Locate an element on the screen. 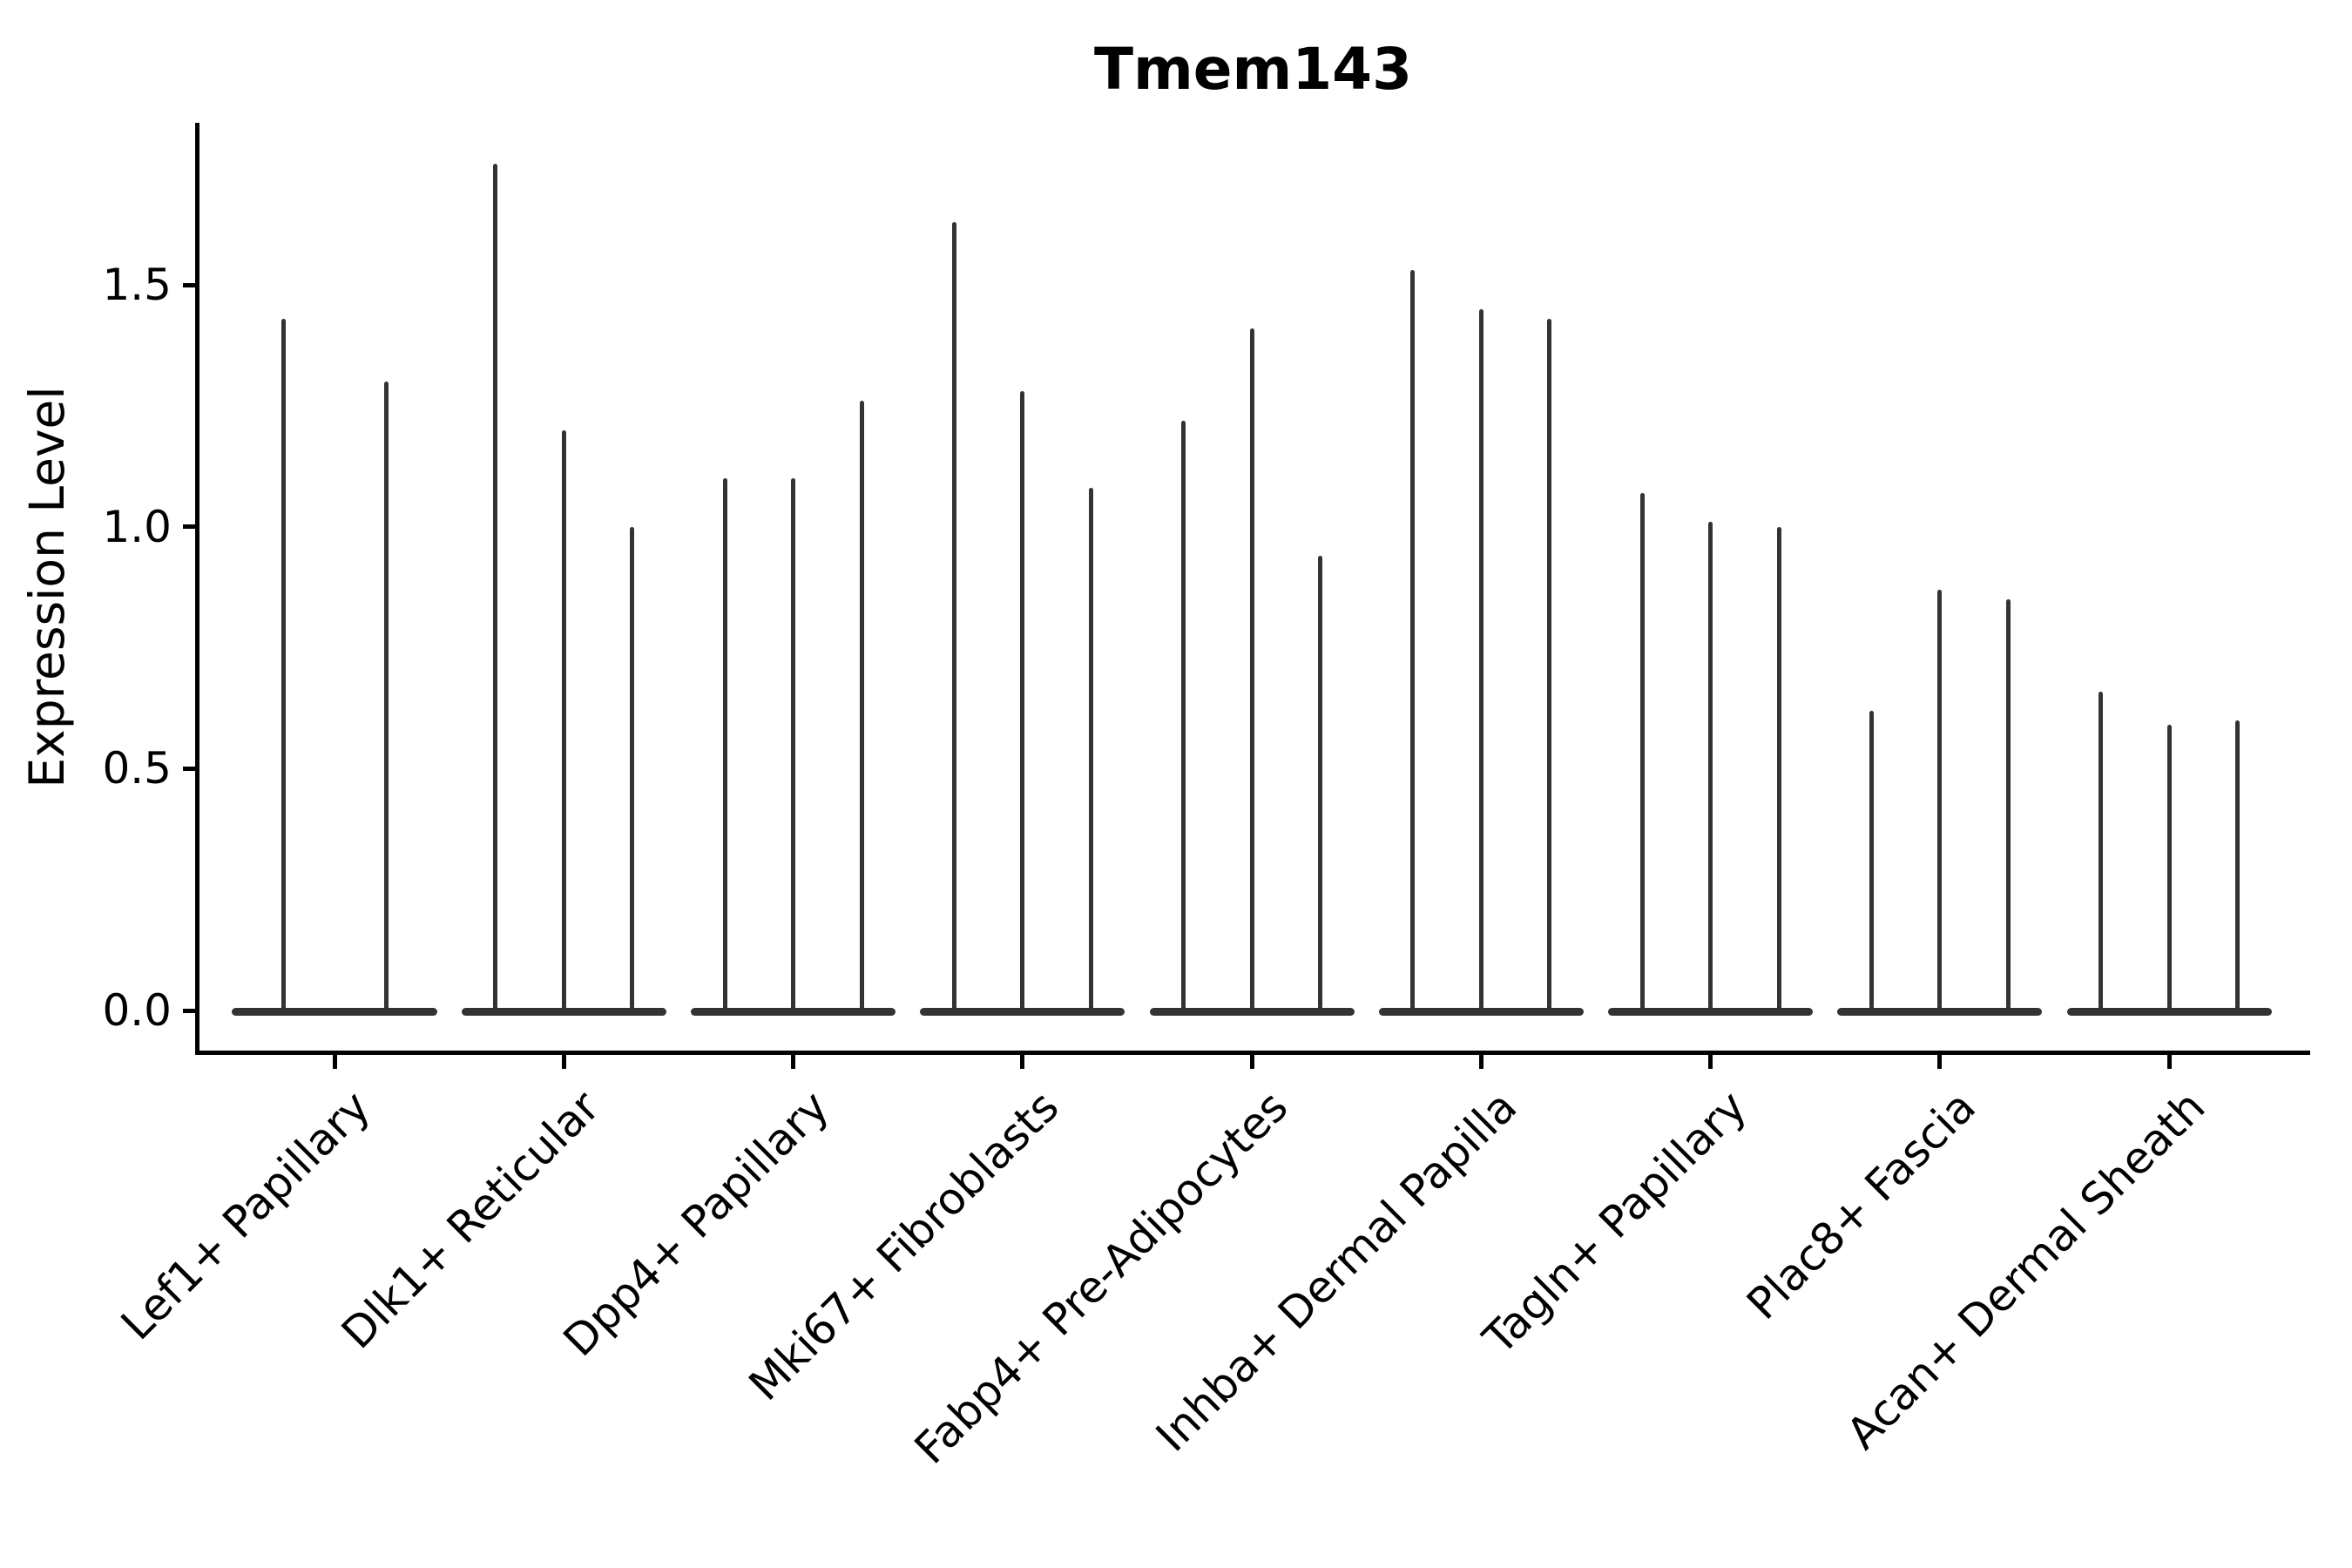 The height and width of the screenshot is (1568, 2352). x-tick-label: Lef1+ Papillary is located at coordinates (247, 1215).